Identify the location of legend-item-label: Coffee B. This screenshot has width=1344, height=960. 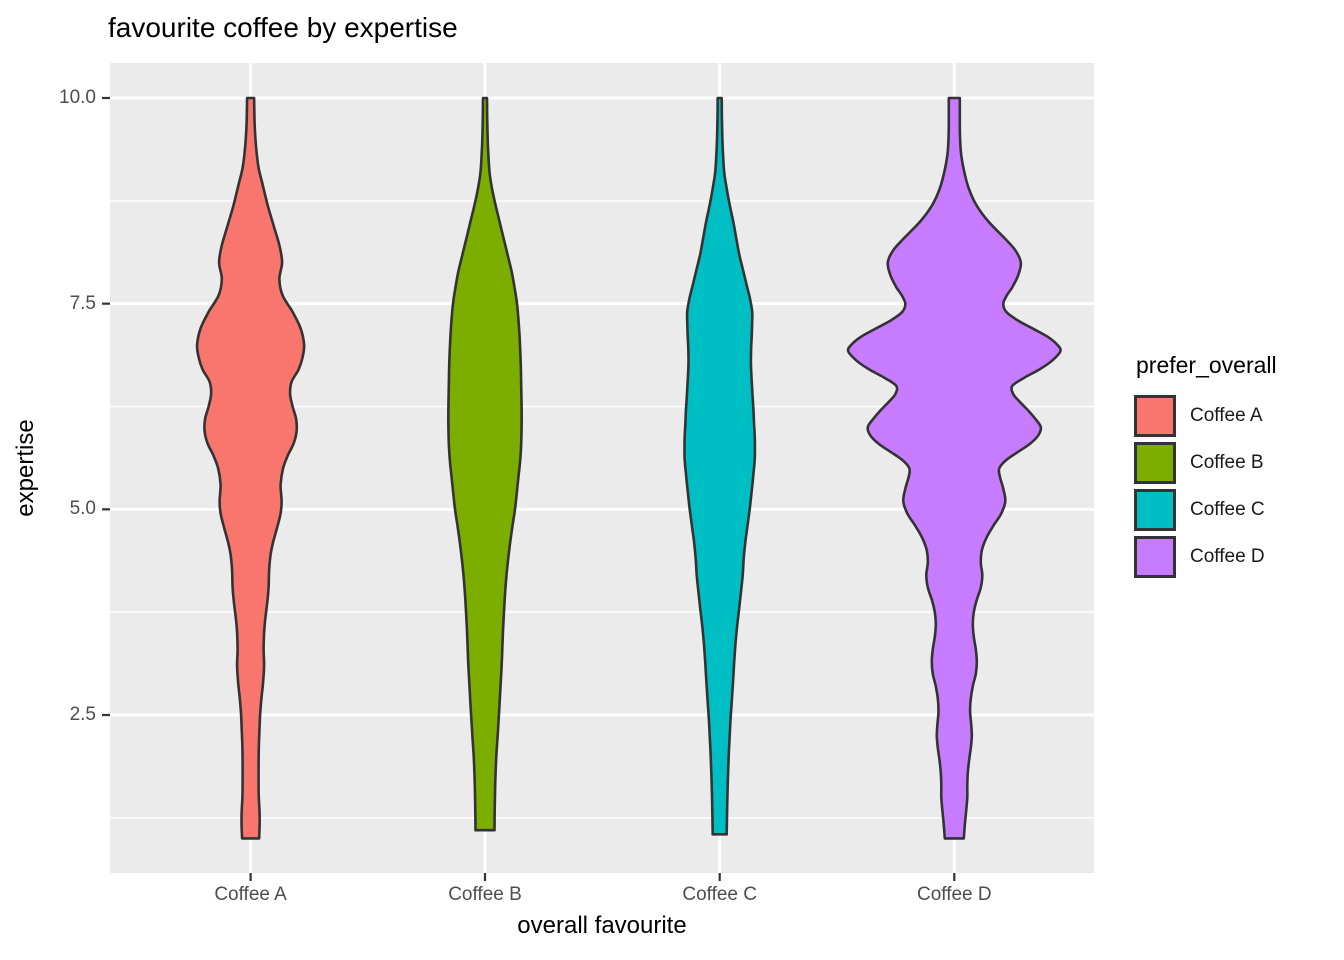
(1227, 462).